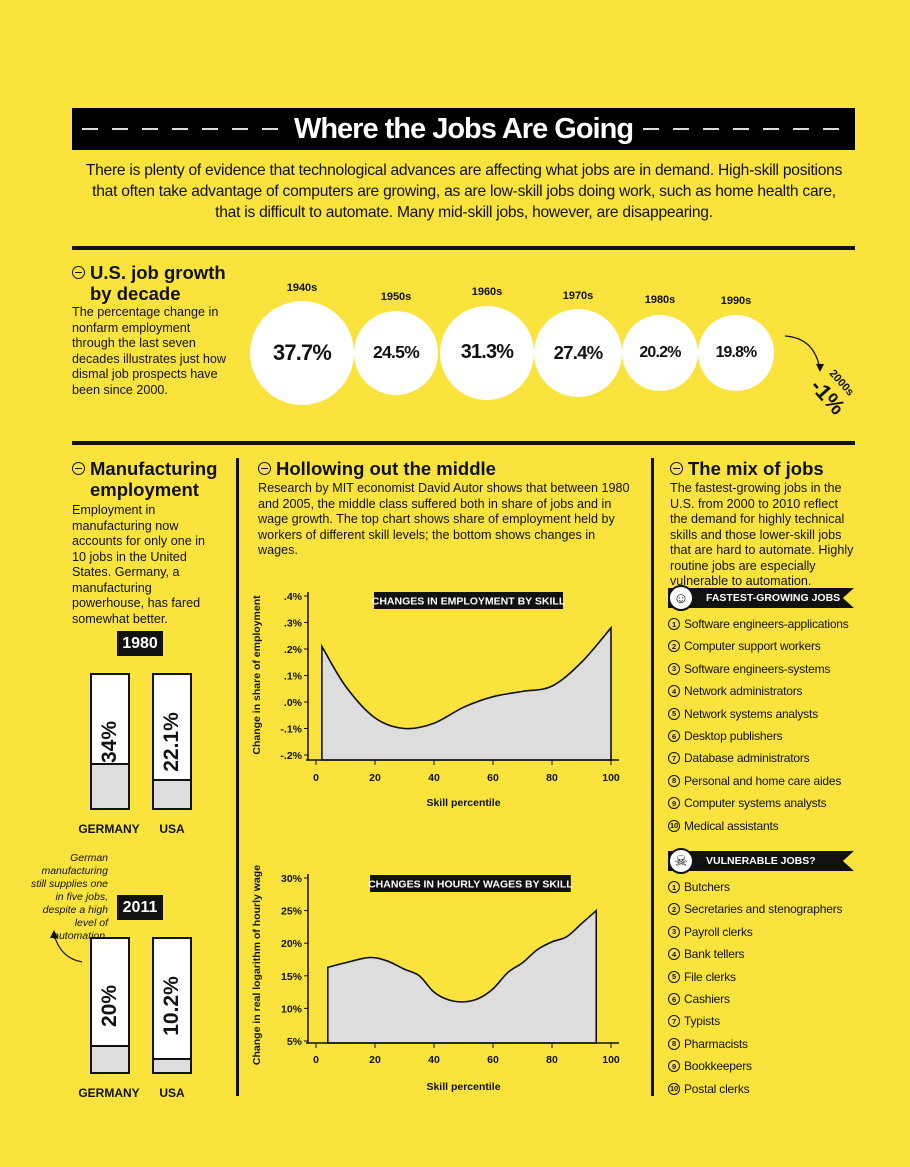  Describe the element at coordinates (660, 353) in the screenshot. I see `decade-circle: 20.2%` at that location.